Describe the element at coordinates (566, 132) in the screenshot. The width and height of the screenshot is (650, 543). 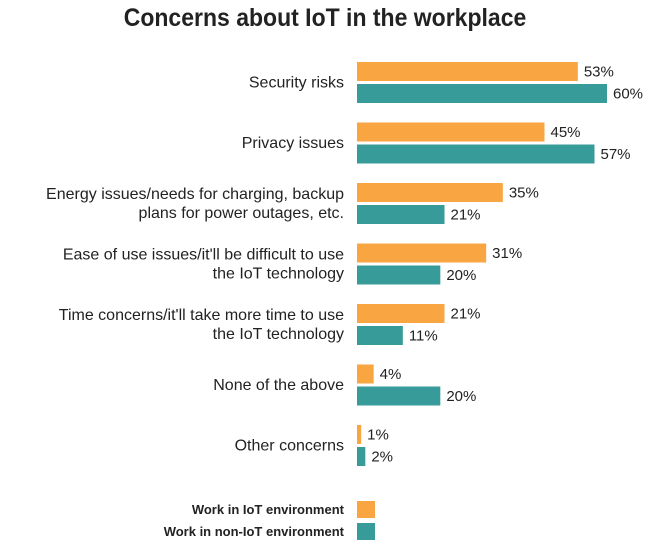
I see `data-label: 45%` at that location.